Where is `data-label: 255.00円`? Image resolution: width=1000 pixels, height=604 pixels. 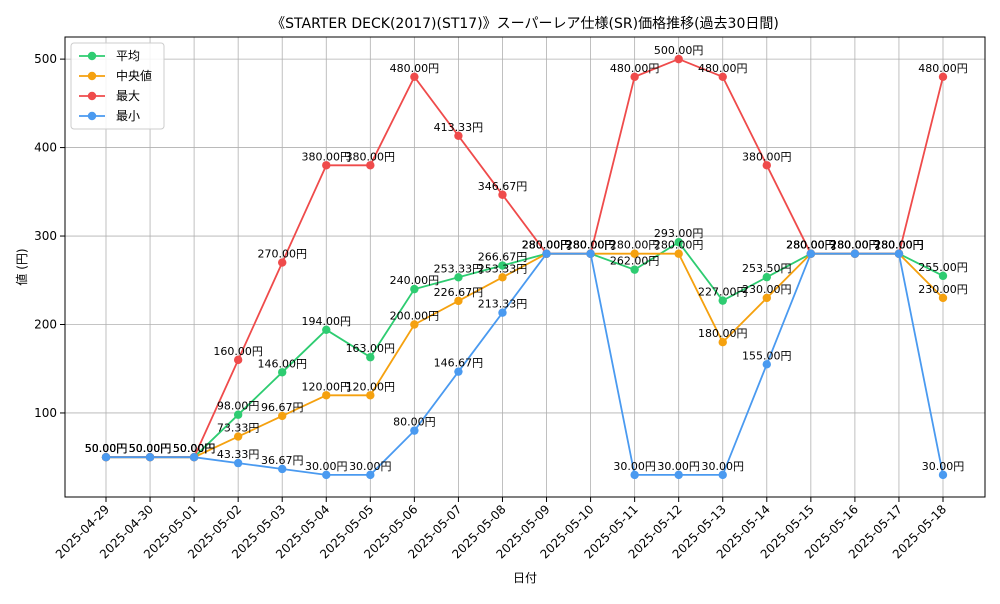
data-label: 255.00円 is located at coordinates (943, 267).